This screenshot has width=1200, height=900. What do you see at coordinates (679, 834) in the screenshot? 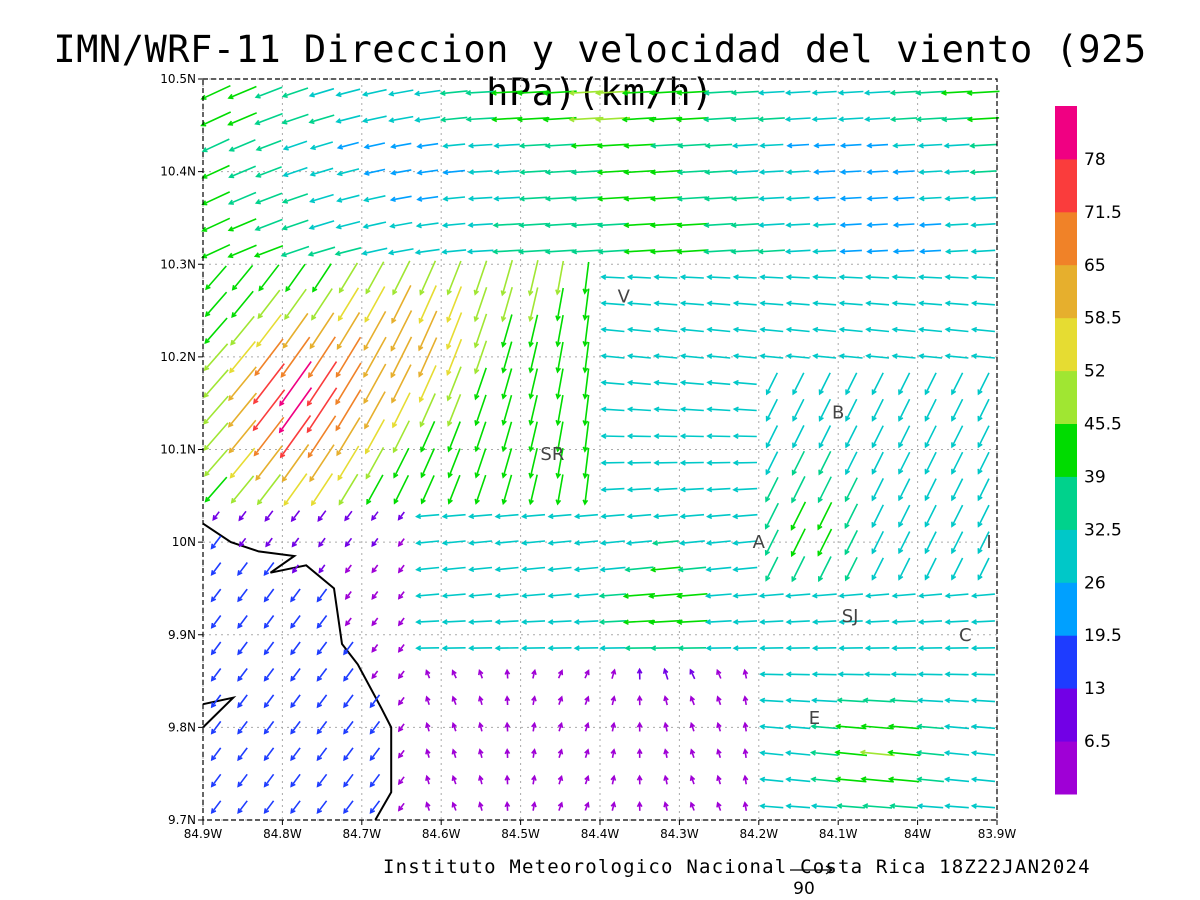
I see `x-tick-label: 84.3W` at bounding box center [679, 834].